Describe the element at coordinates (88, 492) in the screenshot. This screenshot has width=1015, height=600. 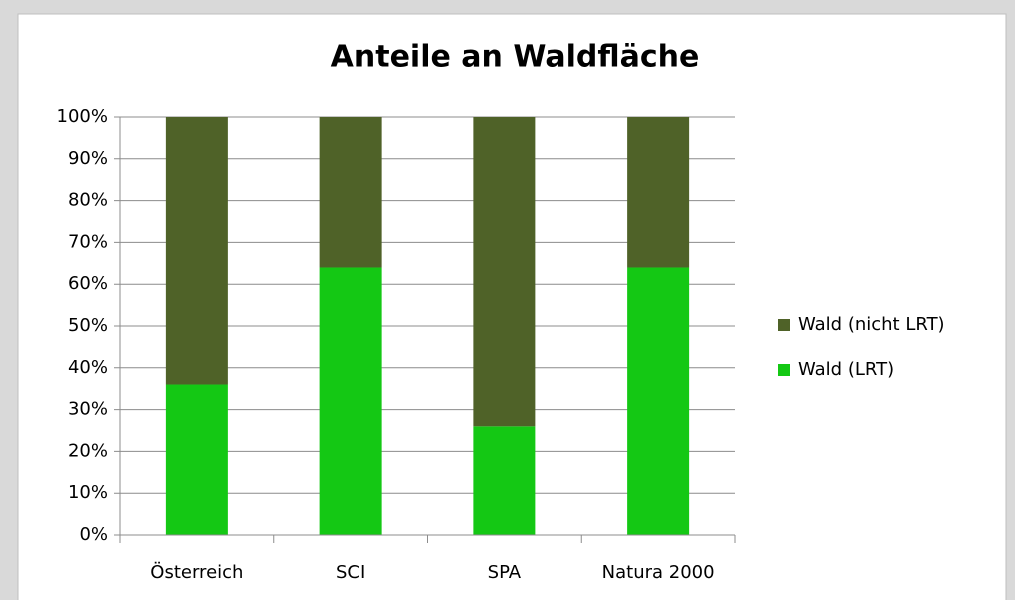
I see `y-tick-label: 10%` at that location.